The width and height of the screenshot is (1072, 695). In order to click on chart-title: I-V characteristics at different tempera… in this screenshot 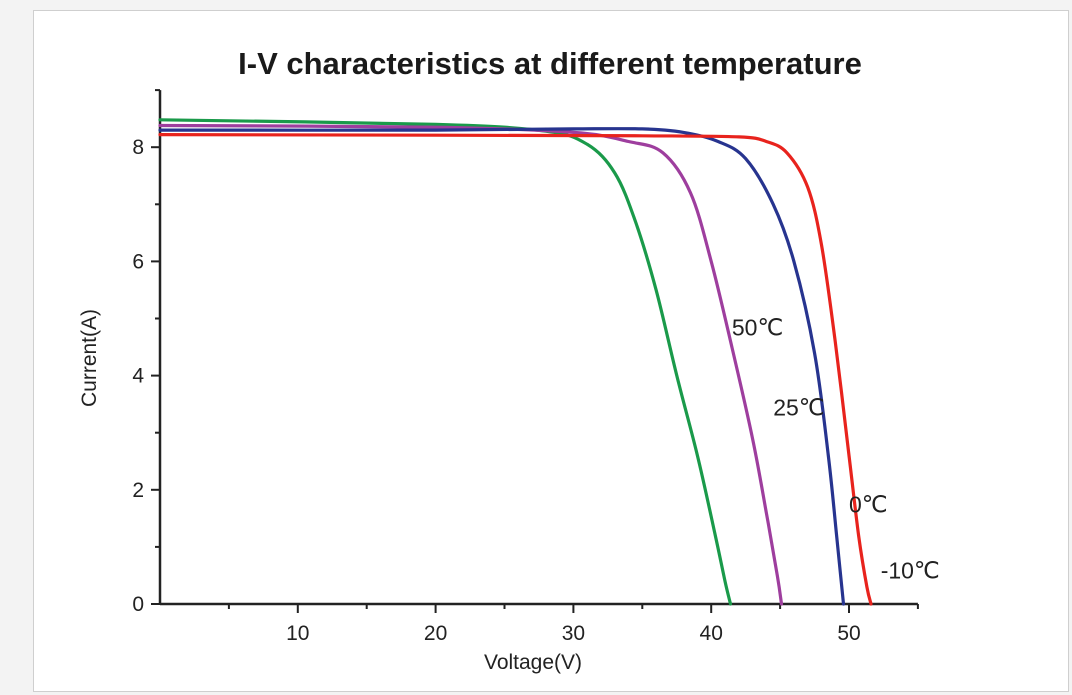, I will do `click(550, 63)`.